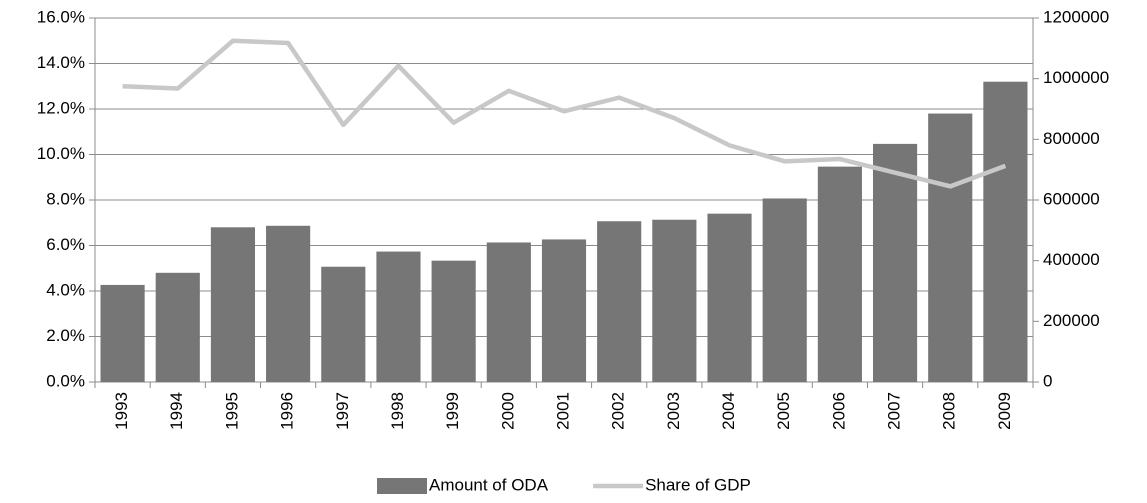 Image resolution: width=1147 pixels, height=503 pixels. Describe the element at coordinates (65, 380) in the screenshot. I see `y-tick-label: 0.0%` at that location.